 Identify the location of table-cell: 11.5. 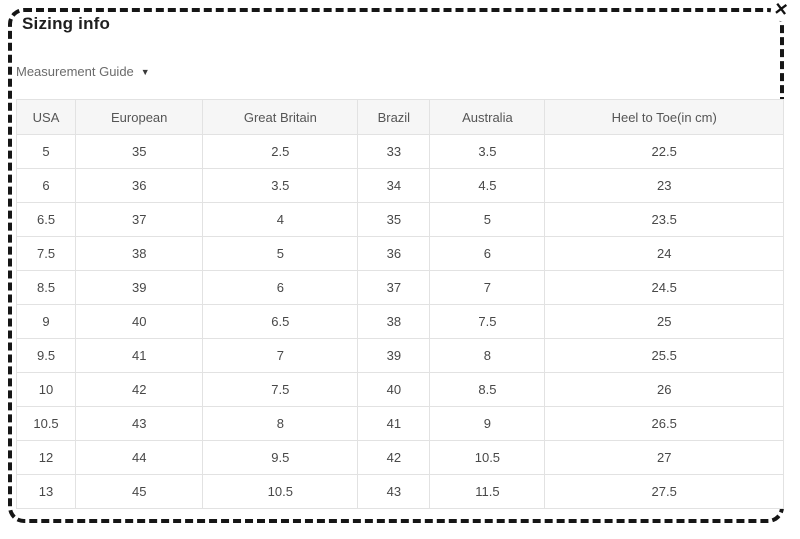
(487, 491).